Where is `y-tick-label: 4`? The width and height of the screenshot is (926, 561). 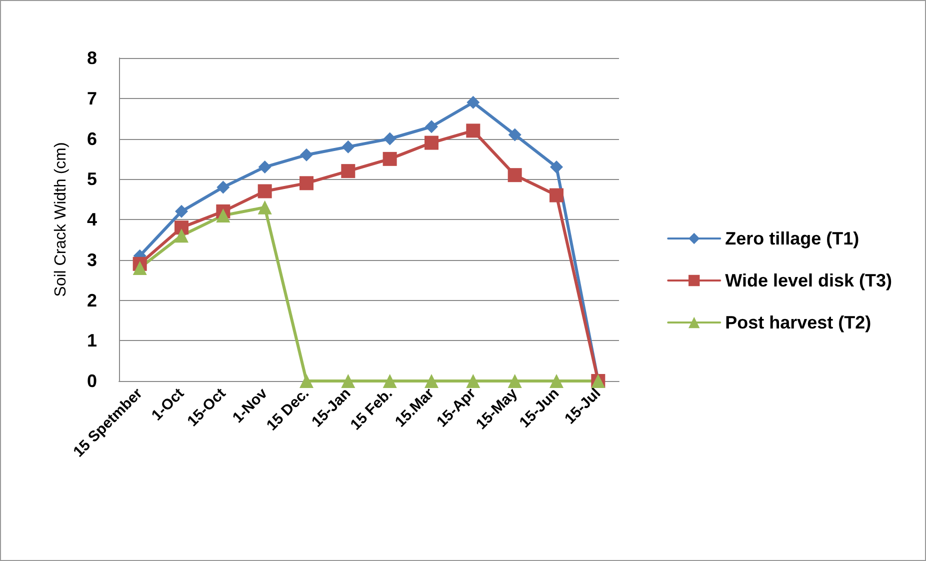
y-tick-label: 4 is located at coordinates (91, 220).